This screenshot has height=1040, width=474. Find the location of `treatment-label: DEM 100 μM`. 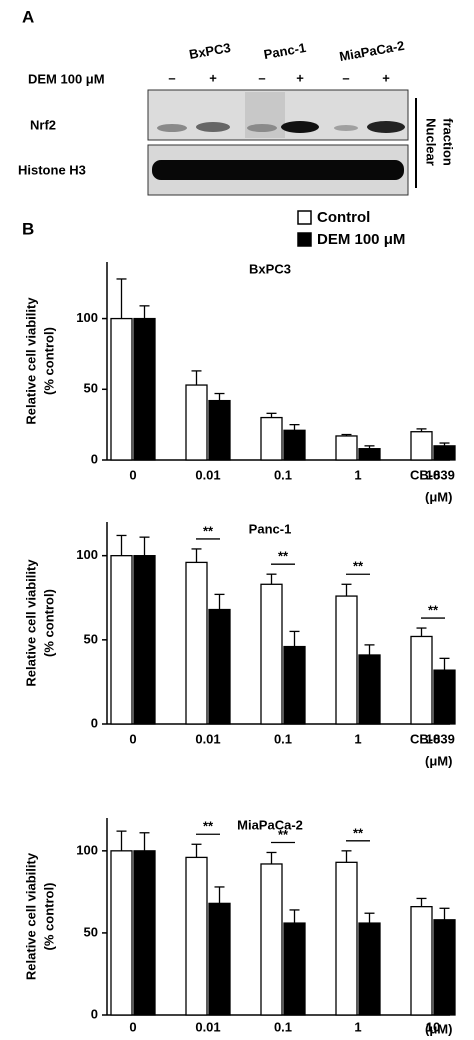

treatment-label: DEM 100 μM is located at coordinates (66, 78).